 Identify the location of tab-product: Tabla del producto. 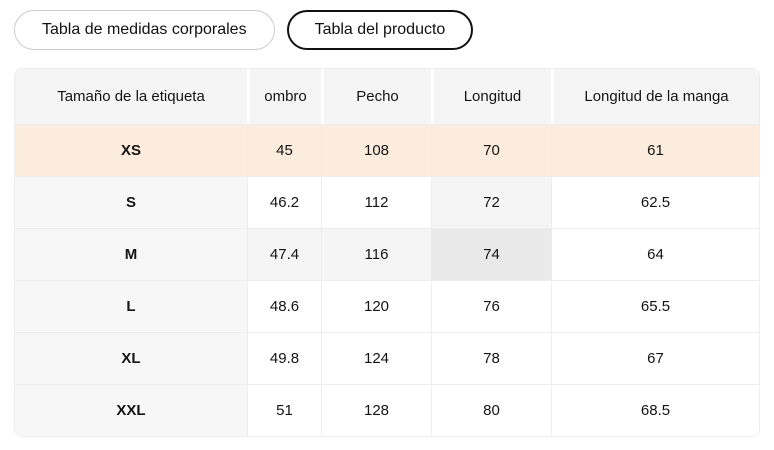
(380, 30).